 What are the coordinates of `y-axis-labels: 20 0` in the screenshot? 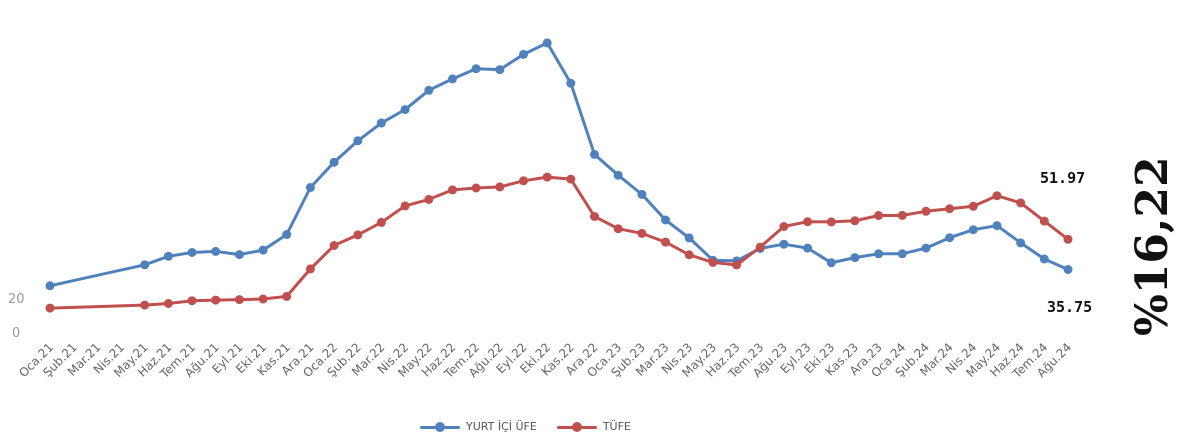 It's located at (16, 316).